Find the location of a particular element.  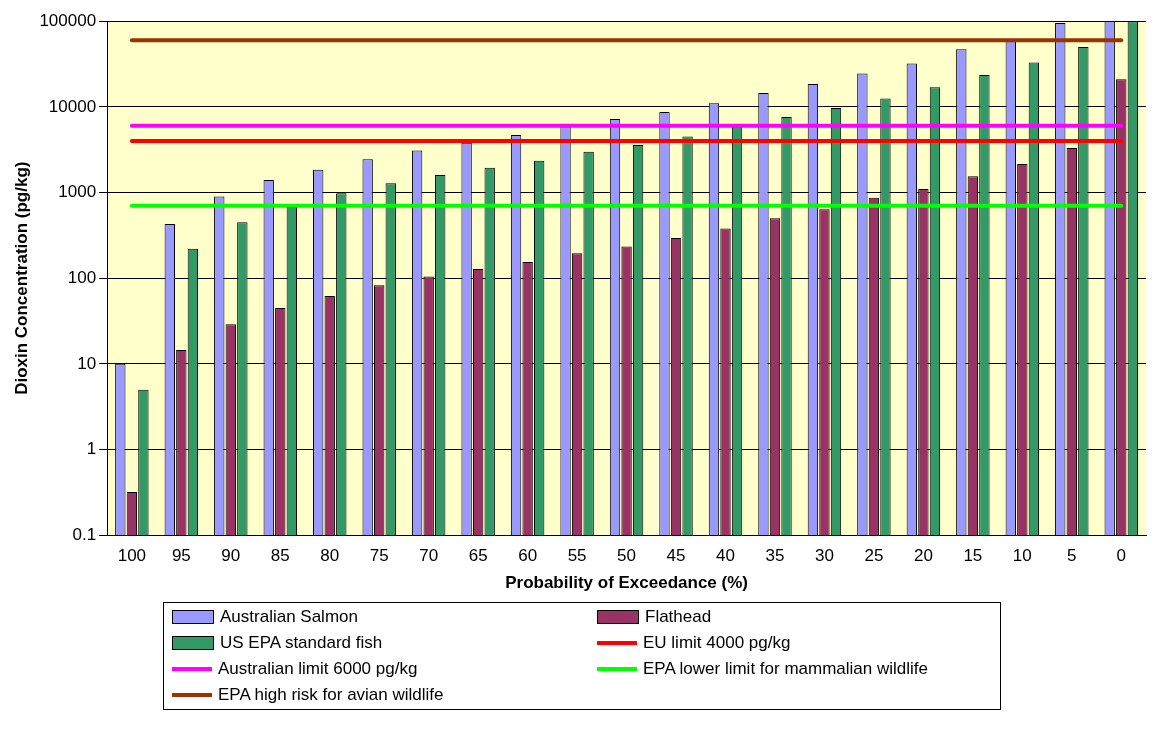

x-tick-label: 85 is located at coordinates (280, 556).